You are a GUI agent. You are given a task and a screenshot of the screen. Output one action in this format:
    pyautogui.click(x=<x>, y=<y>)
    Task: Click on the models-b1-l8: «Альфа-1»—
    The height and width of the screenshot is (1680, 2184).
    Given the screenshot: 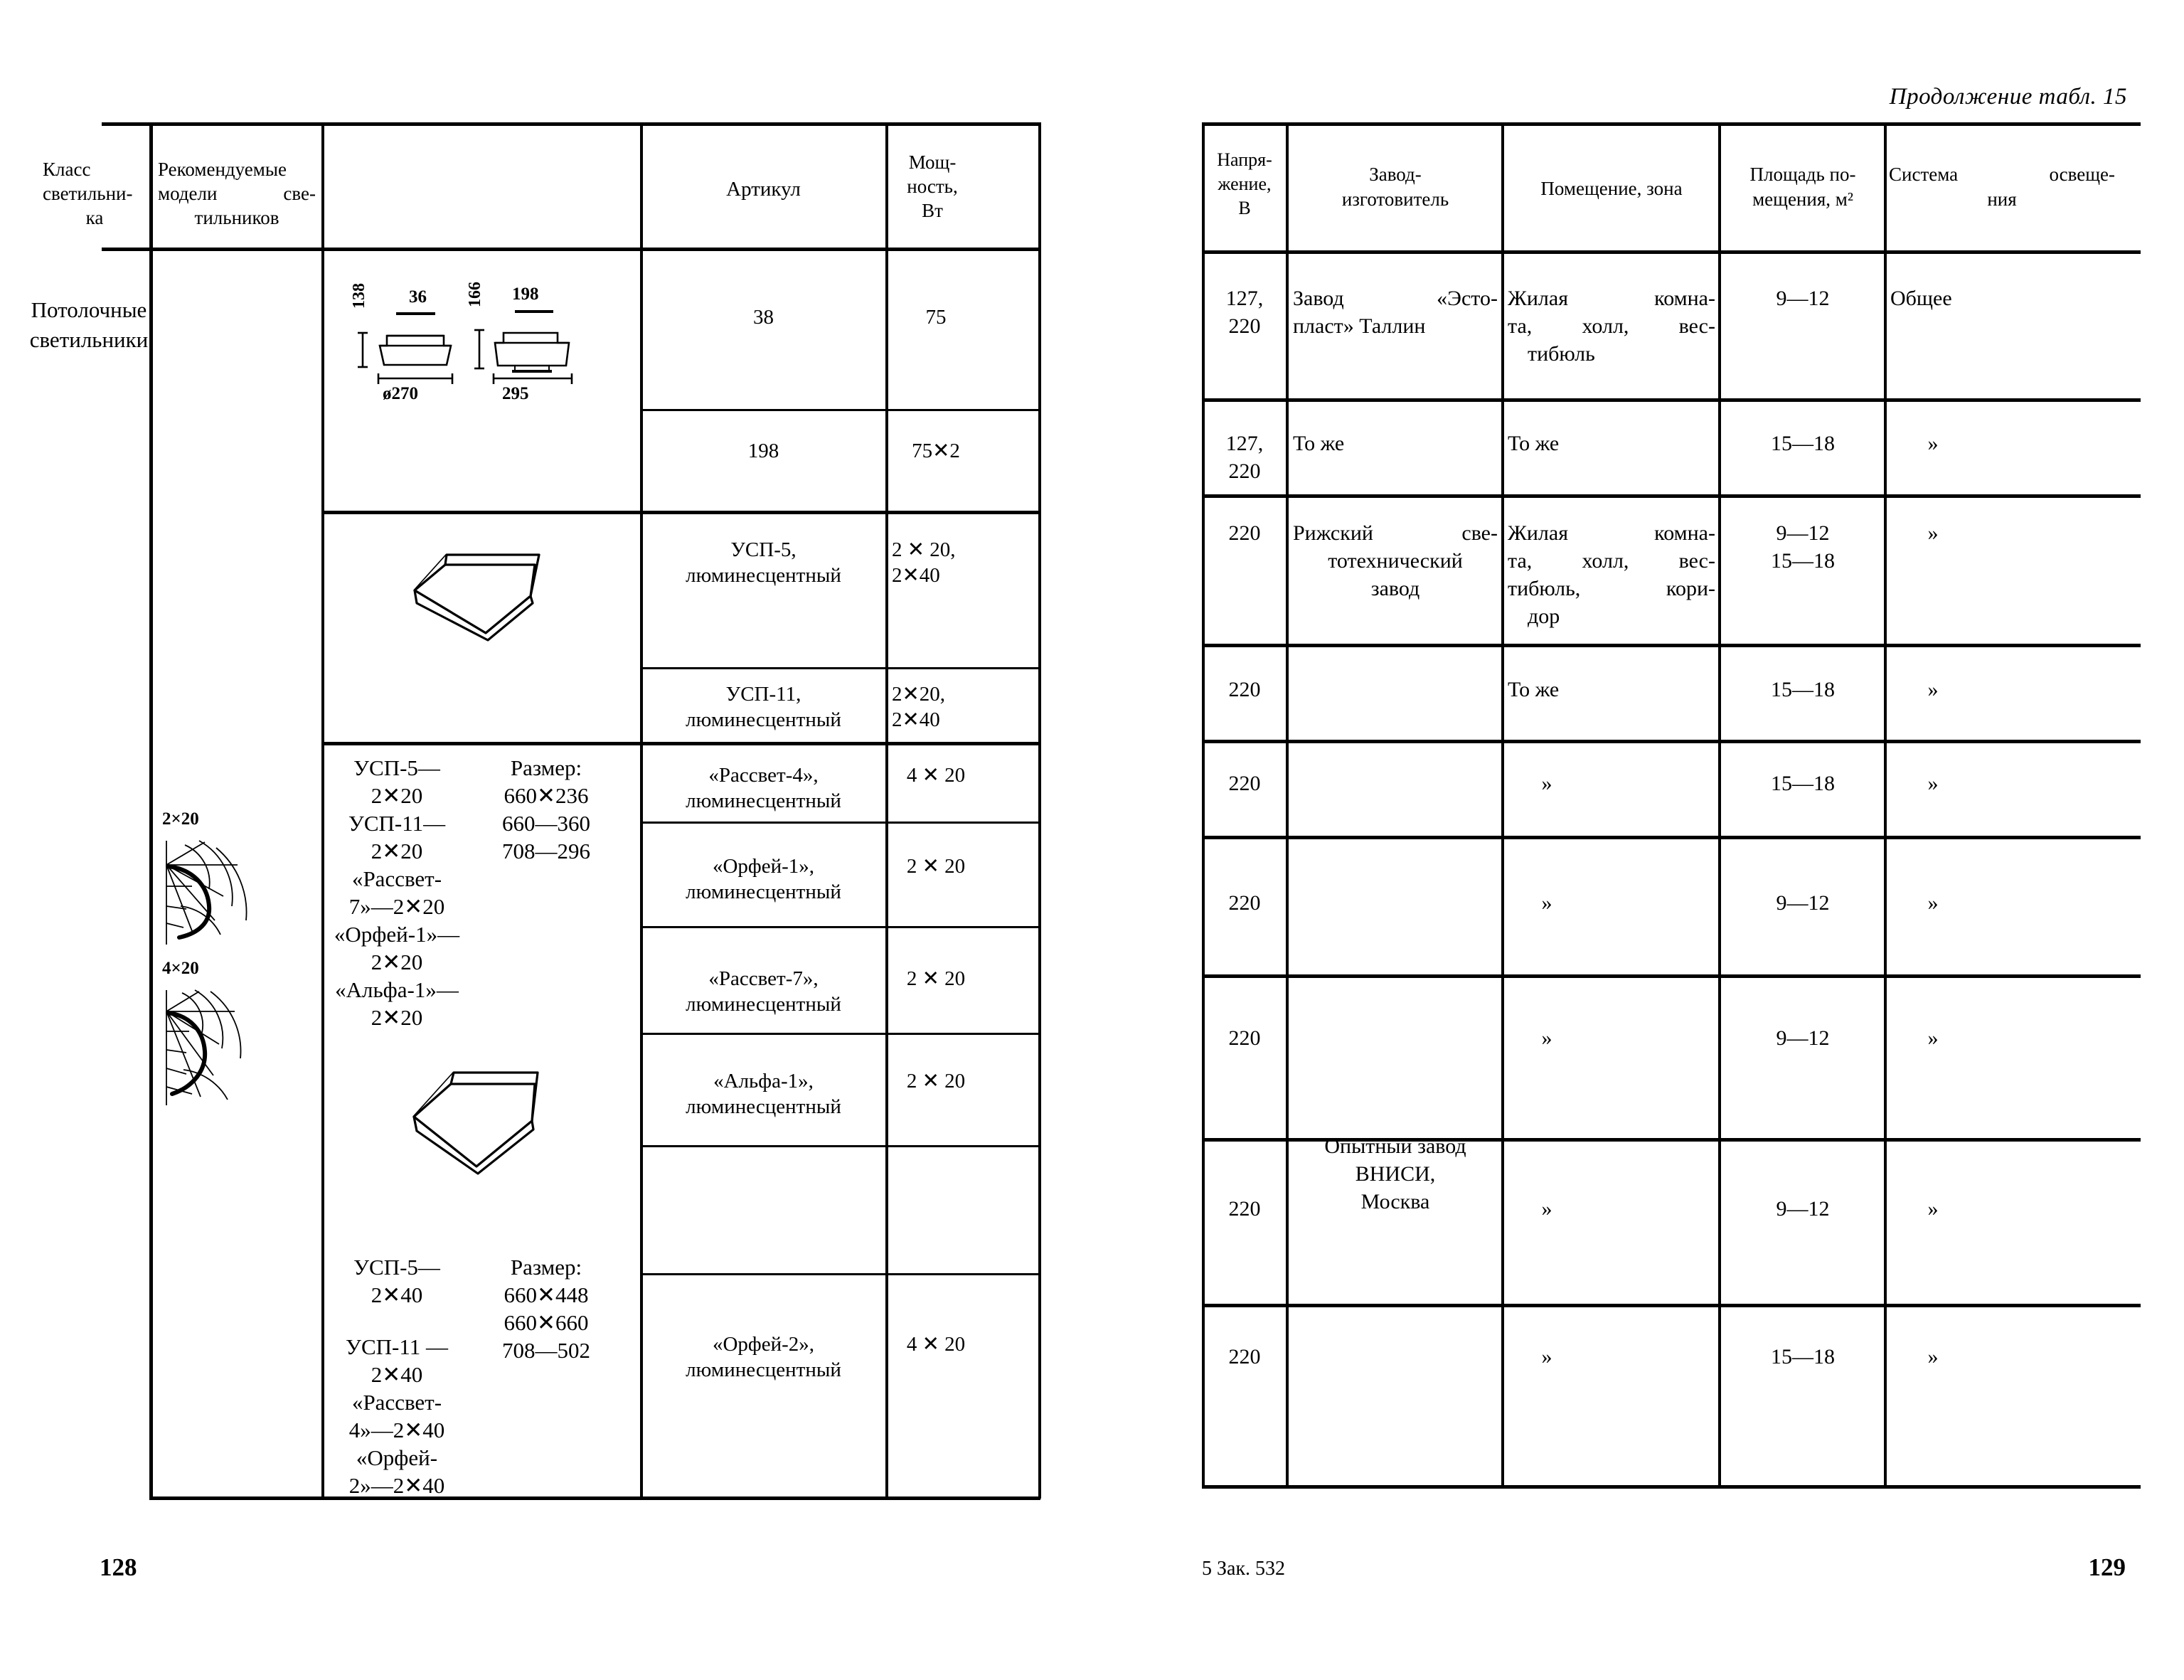 What is the action you would take?
    pyautogui.click(x=397, y=990)
    